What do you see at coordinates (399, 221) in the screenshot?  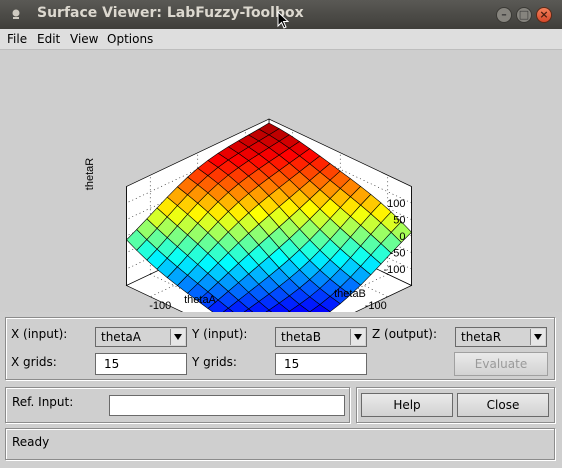 I see `z-tick-label: 50` at bounding box center [399, 221].